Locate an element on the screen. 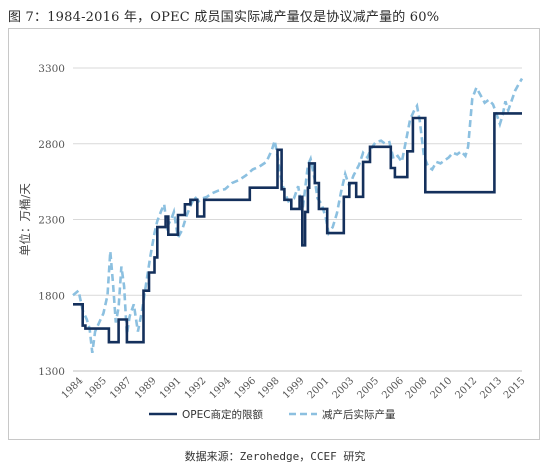 The height and width of the screenshot is (469, 550). x-tick-label: 2015 is located at coordinates (515, 388).